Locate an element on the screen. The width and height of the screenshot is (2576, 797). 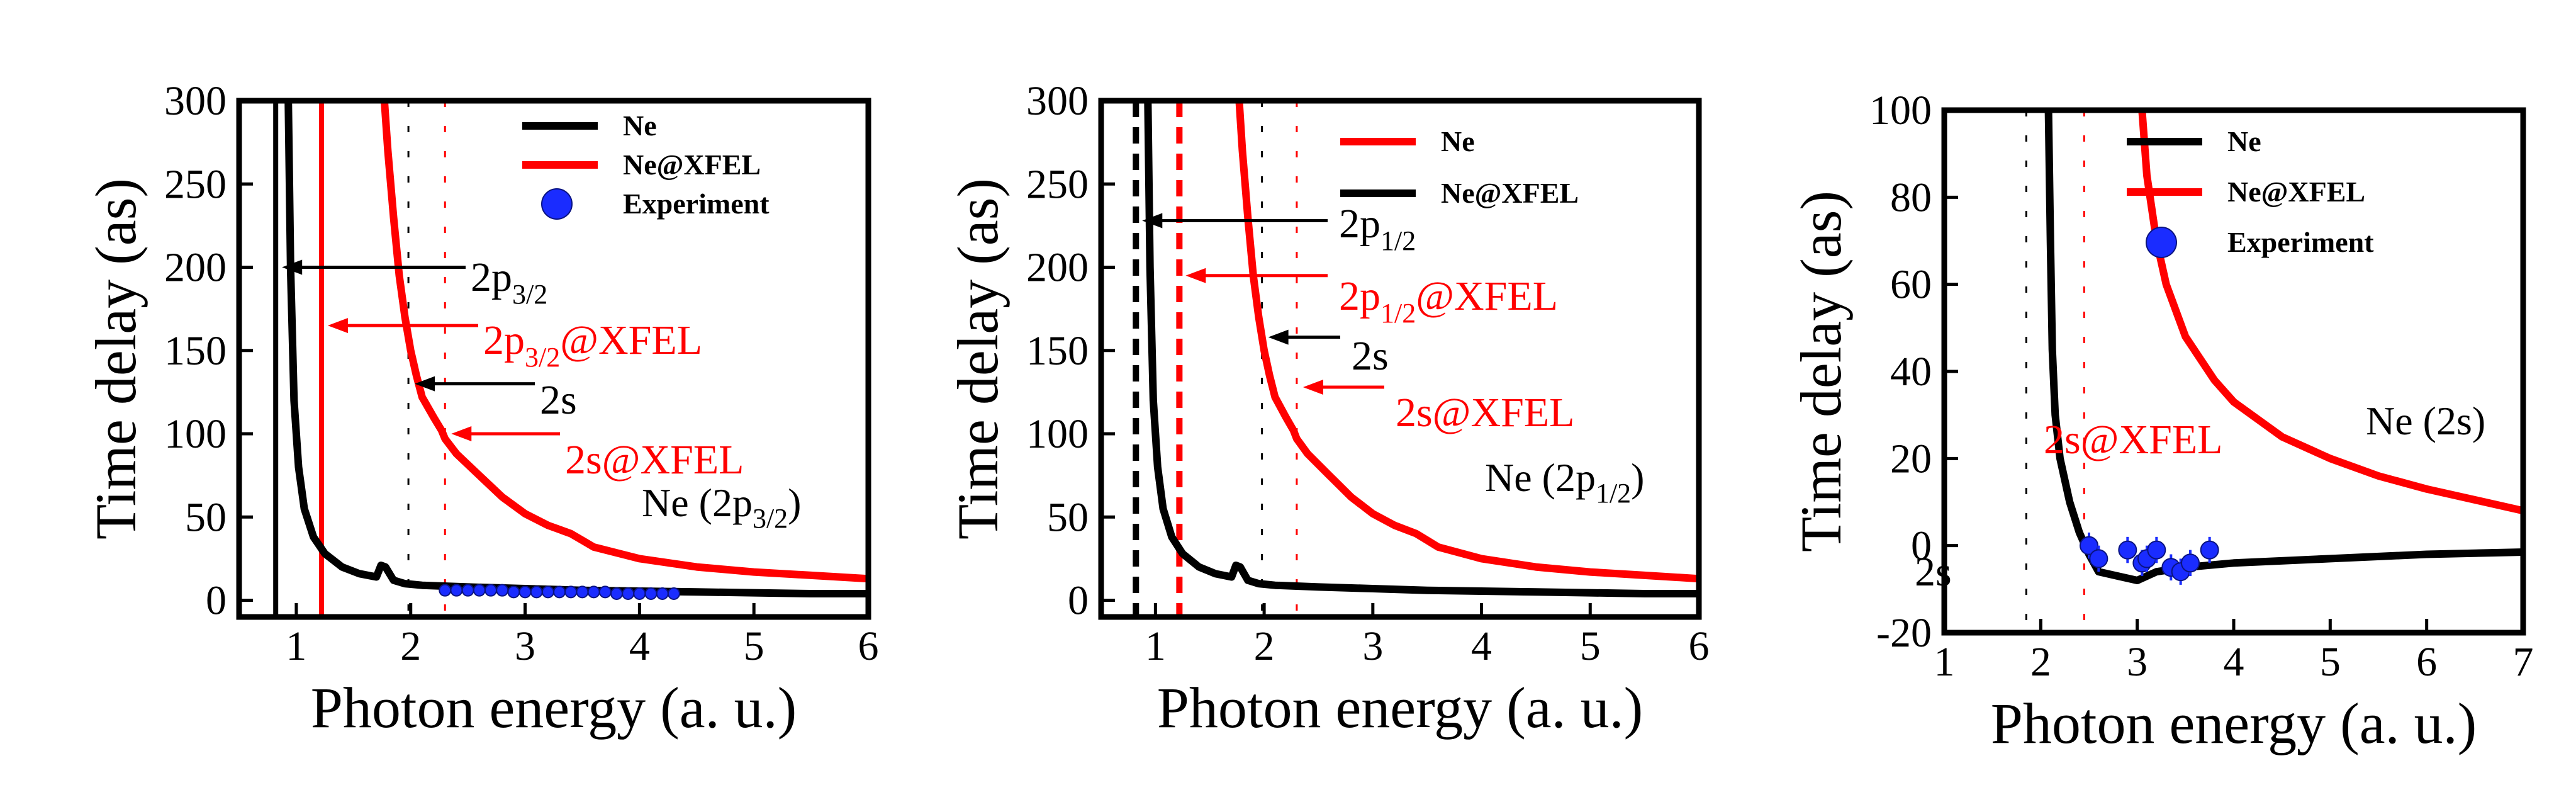
y-tick-label: 60 is located at coordinates (1911, 285).